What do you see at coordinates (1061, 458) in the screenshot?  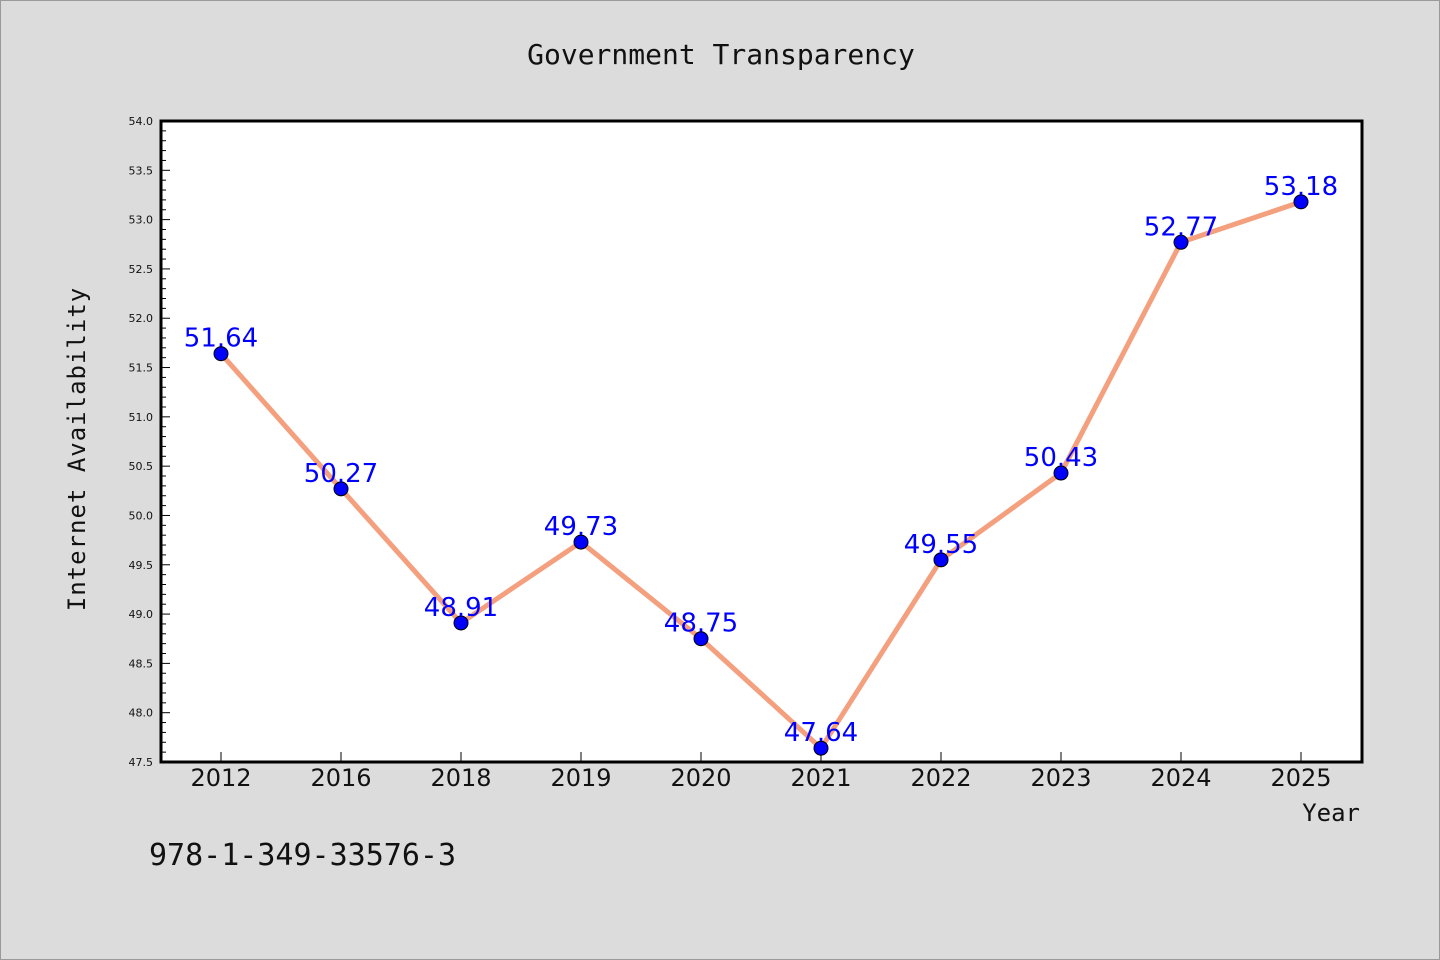 I see `data-label: 50.43` at bounding box center [1061, 458].